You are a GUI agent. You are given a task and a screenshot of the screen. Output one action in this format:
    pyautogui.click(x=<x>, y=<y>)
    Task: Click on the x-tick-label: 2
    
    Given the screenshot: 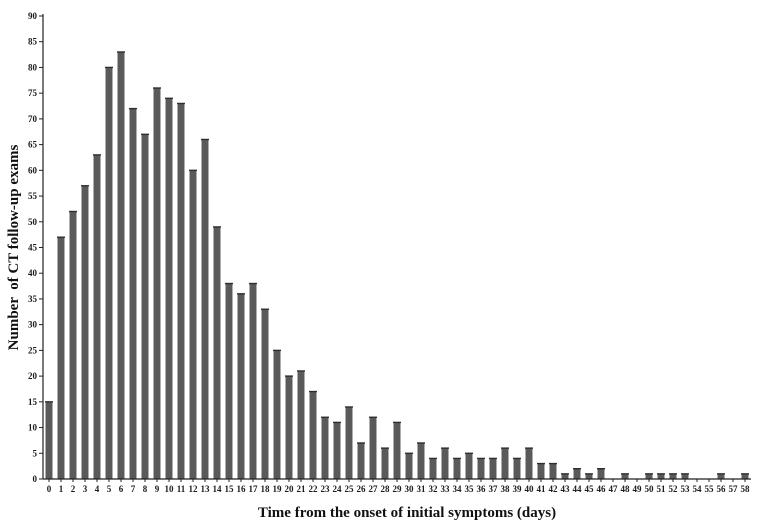 What is the action you would take?
    pyautogui.click(x=73, y=489)
    